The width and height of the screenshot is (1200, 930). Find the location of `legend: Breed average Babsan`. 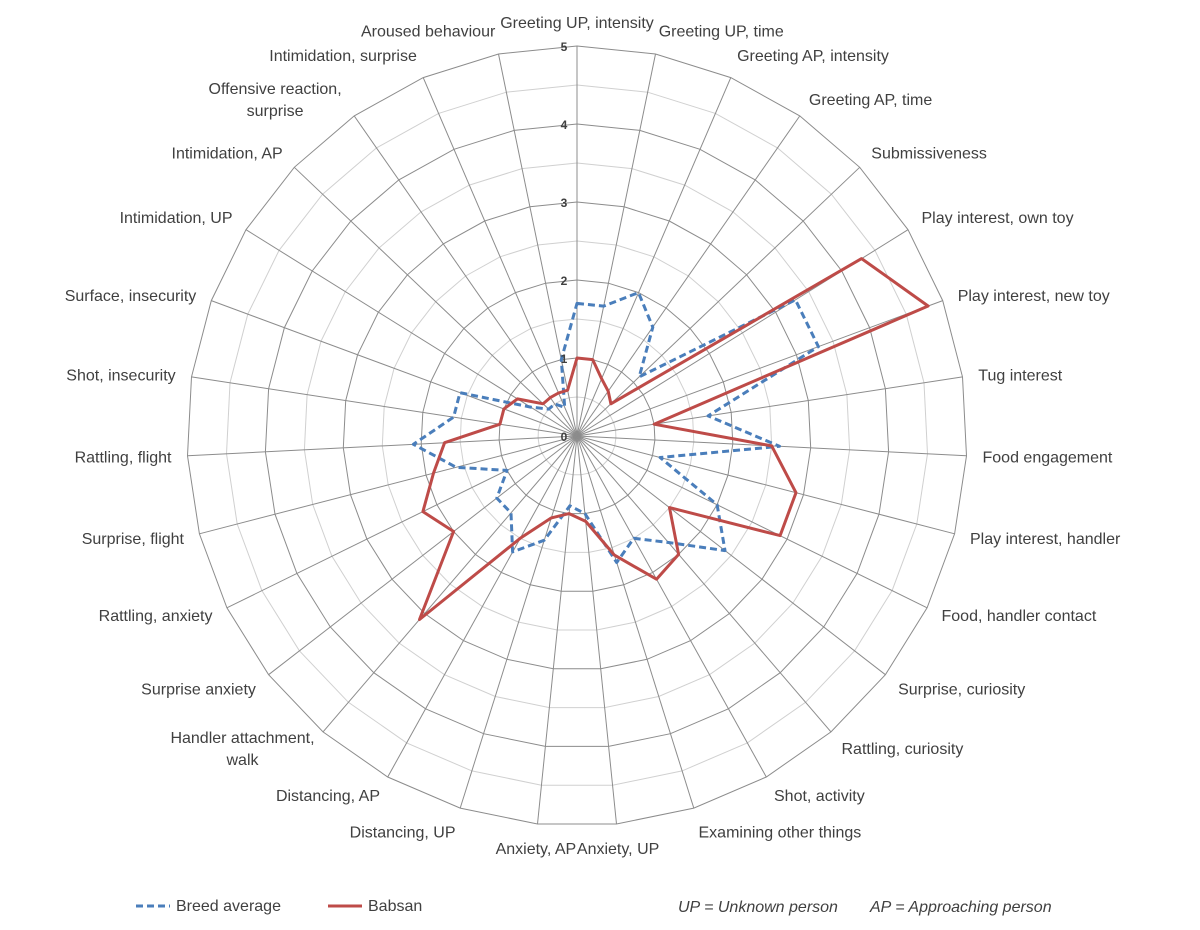

legend: Breed average Babsan is located at coordinates (279, 906).